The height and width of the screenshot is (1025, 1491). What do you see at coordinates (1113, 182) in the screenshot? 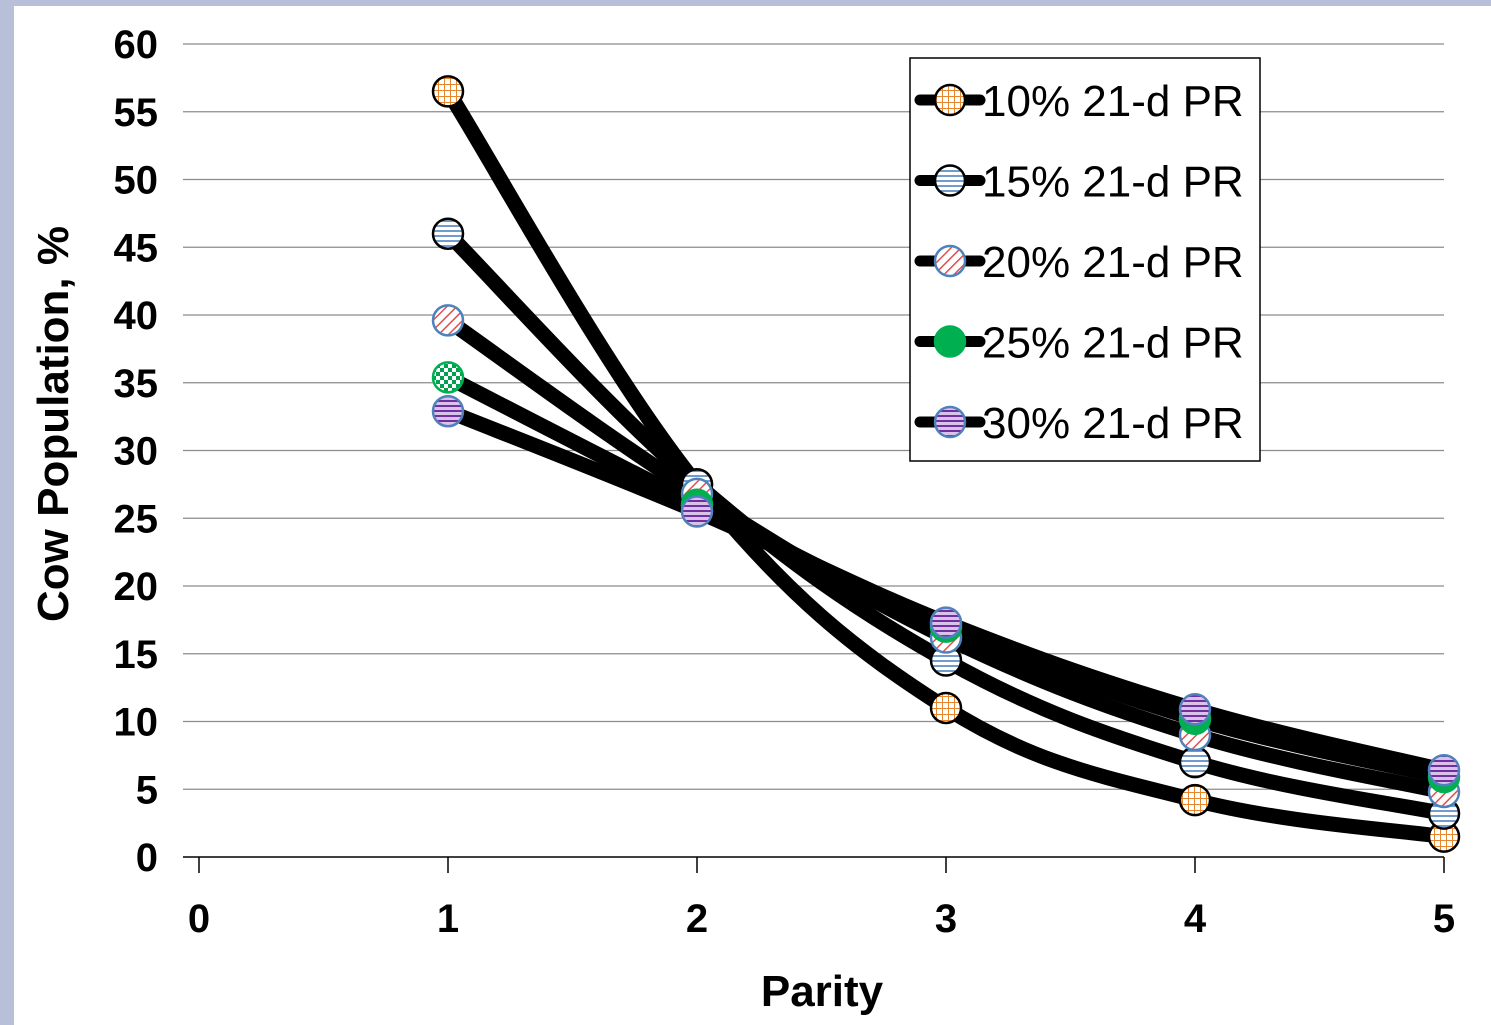
I see `legend-label: 15% 21-d PR` at bounding box center [1113, 182].